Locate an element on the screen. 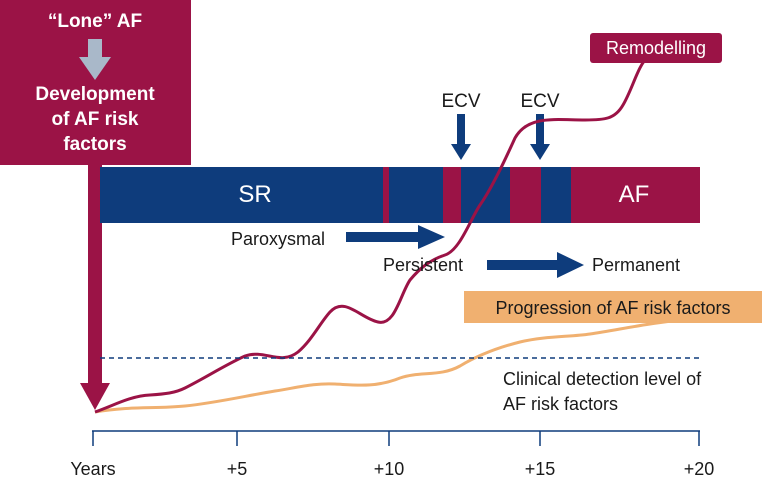  development-label-line2: of AF risk is located at coordinates (95, 119).